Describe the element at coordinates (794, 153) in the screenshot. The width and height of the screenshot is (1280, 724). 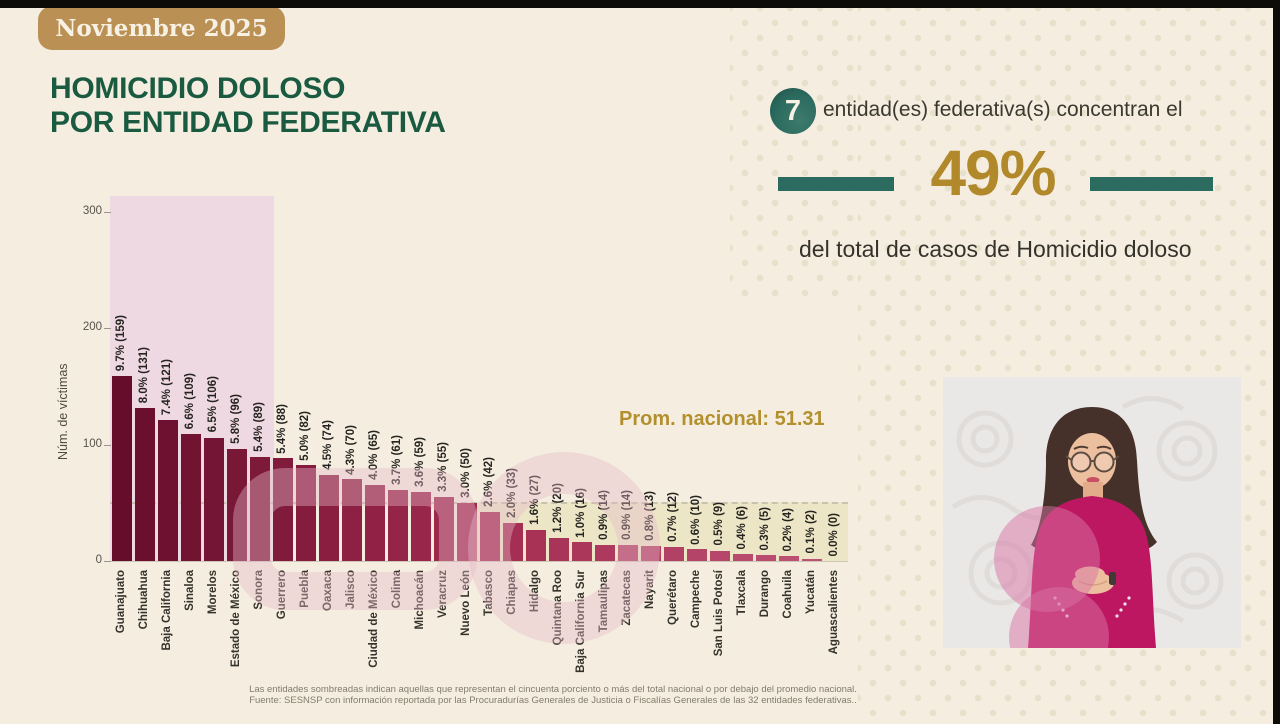
I see `dot-pattern-background-extension` at that location.